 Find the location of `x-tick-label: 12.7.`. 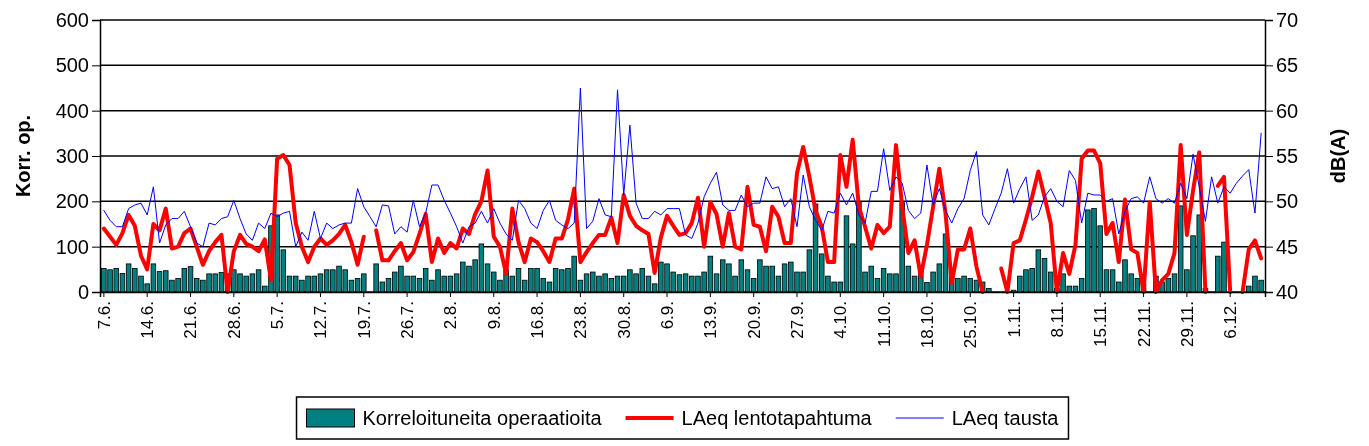

x-tick-label: 12.7. is located at coordinates (321, 320).